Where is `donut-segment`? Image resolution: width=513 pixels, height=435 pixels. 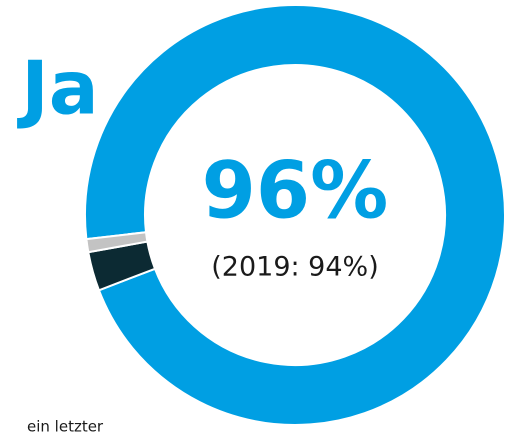 donut-segment is located at coordinates (117, 242).